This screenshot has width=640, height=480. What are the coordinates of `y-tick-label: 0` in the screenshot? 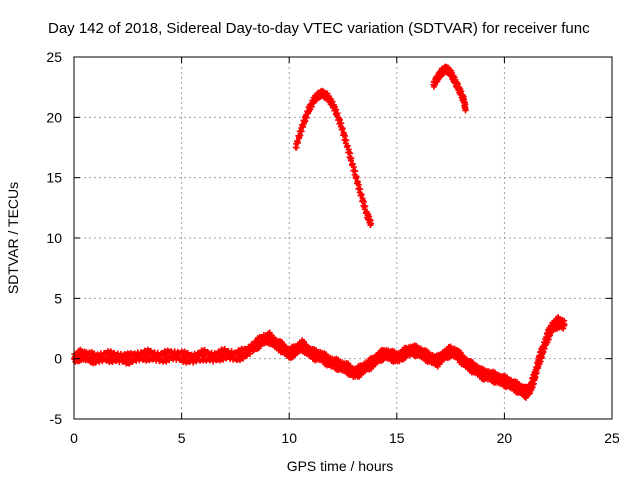 It's located at (58, 359).